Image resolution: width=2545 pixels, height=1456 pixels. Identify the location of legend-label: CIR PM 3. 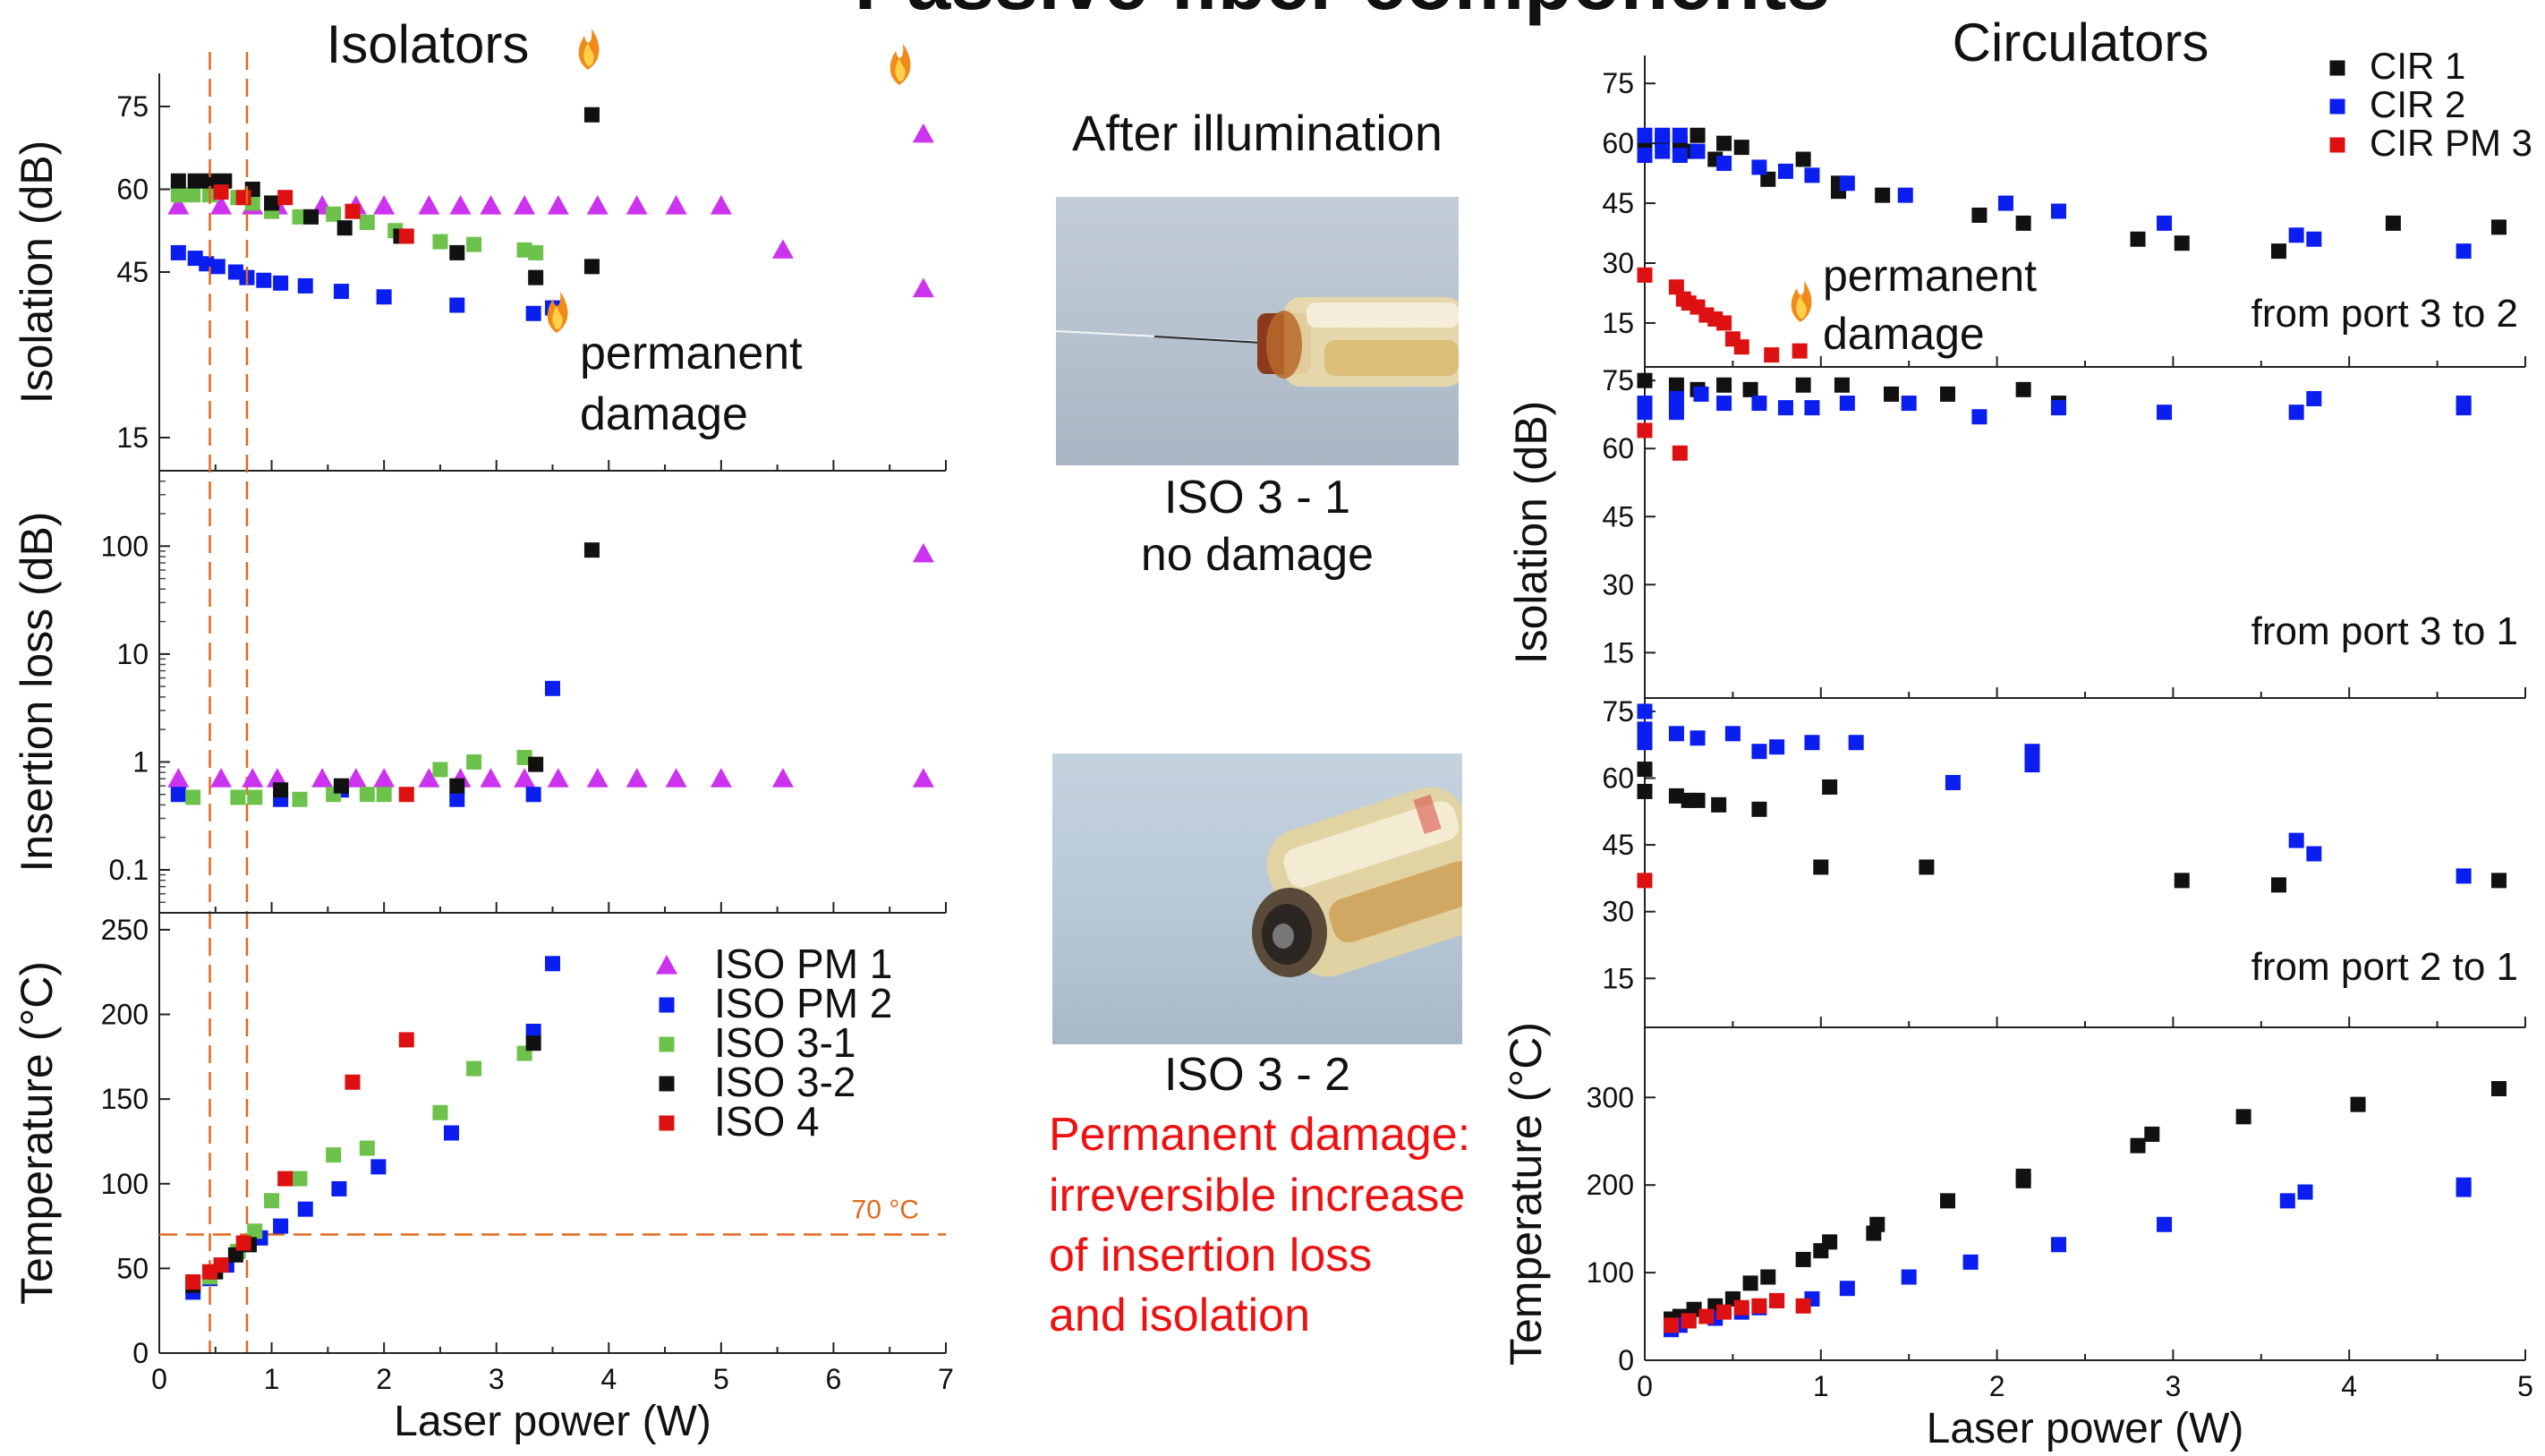
(2451, 143).